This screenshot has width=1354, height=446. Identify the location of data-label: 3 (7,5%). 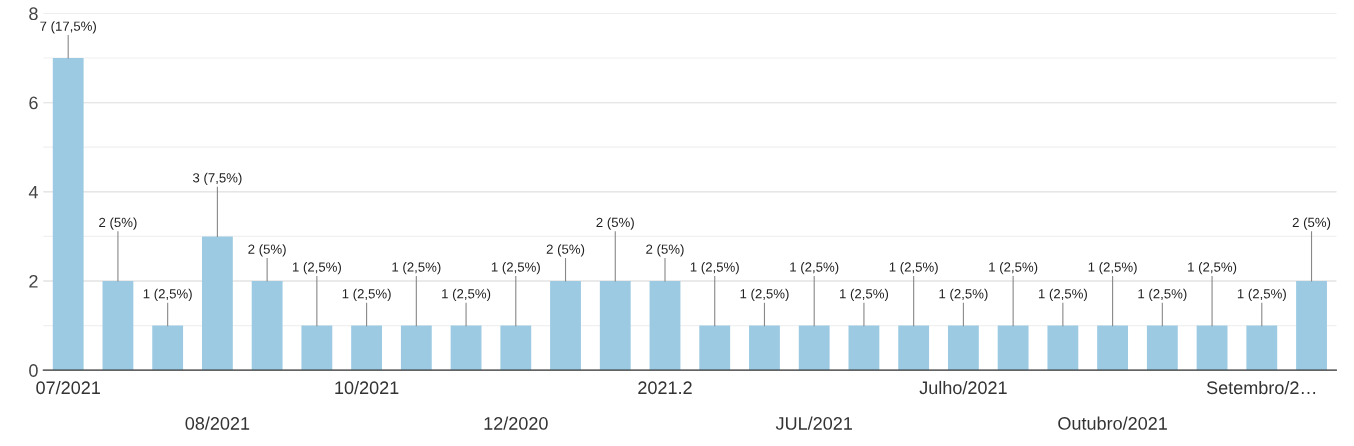
(217, 179).